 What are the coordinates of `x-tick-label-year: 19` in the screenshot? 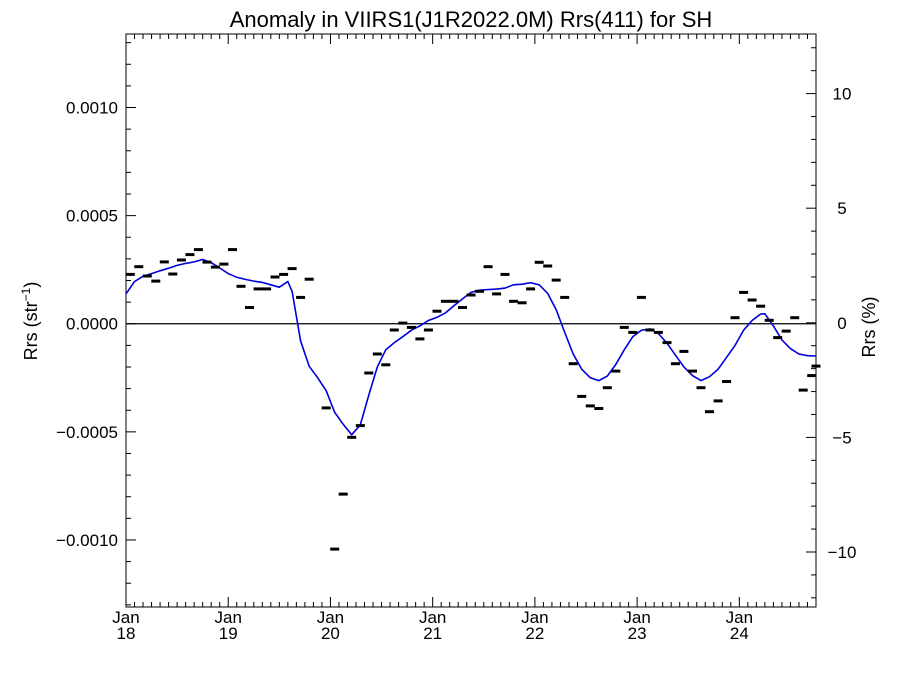 It's located at (228, 633).